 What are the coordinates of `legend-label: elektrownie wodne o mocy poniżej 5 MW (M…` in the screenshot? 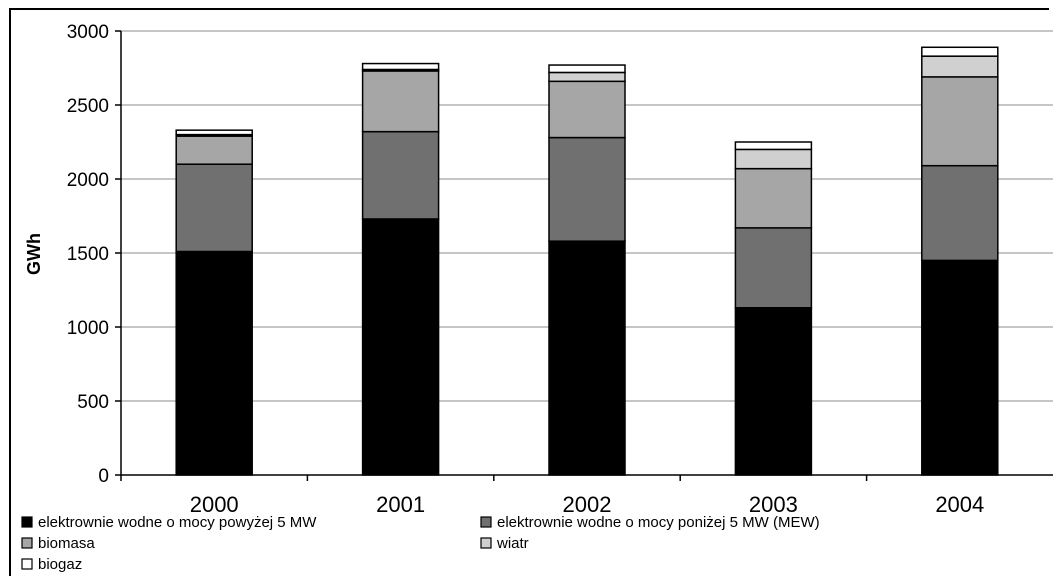 It's located at (658, 522).